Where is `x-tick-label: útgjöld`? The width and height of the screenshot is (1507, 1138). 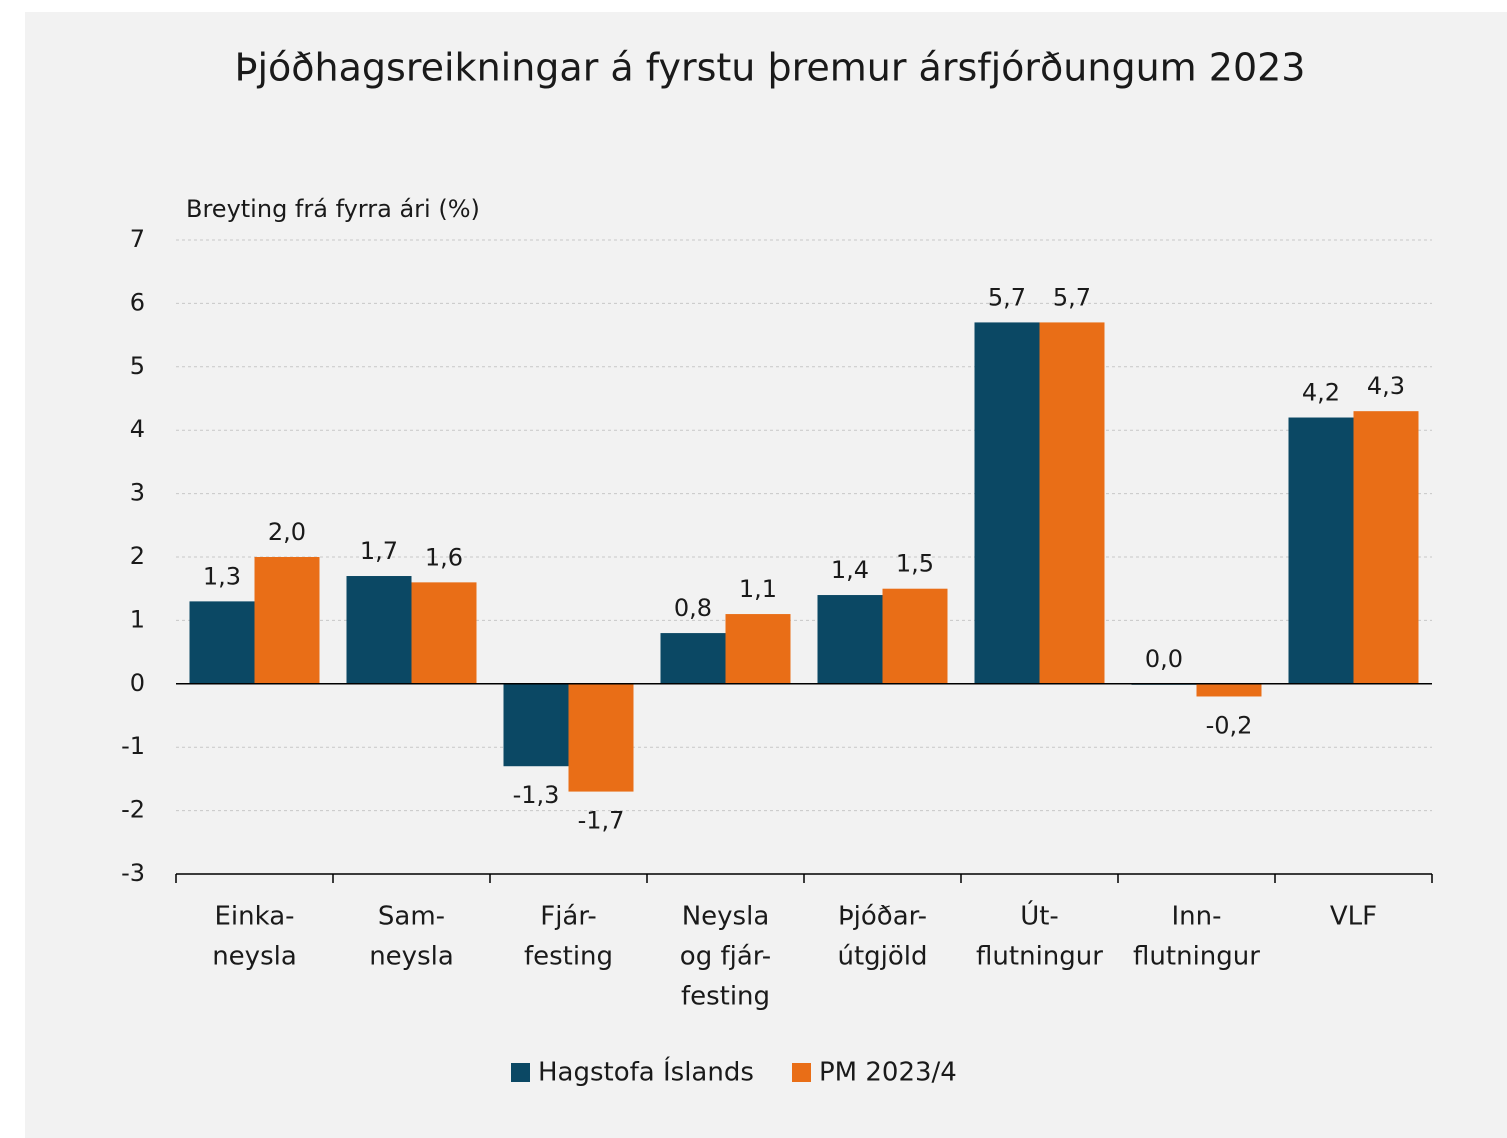 x-tick-label: útgjöld is located at coordinates (882, 957).